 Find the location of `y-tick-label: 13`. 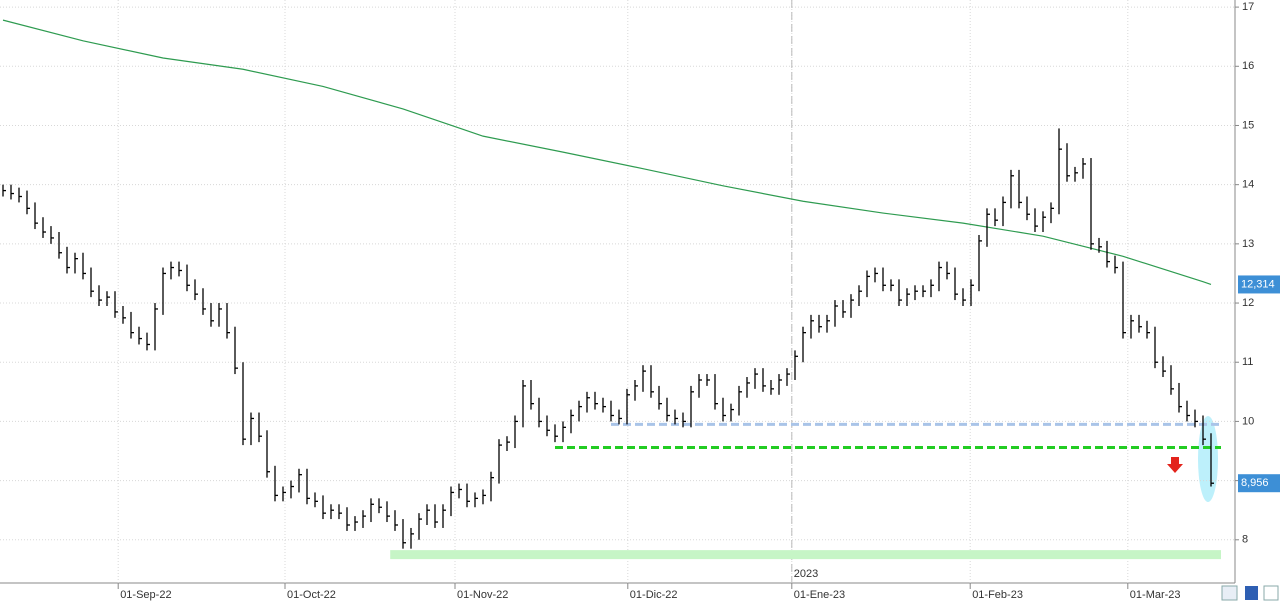

y-tick-label: 13 is located at coordinates (1248, 244).